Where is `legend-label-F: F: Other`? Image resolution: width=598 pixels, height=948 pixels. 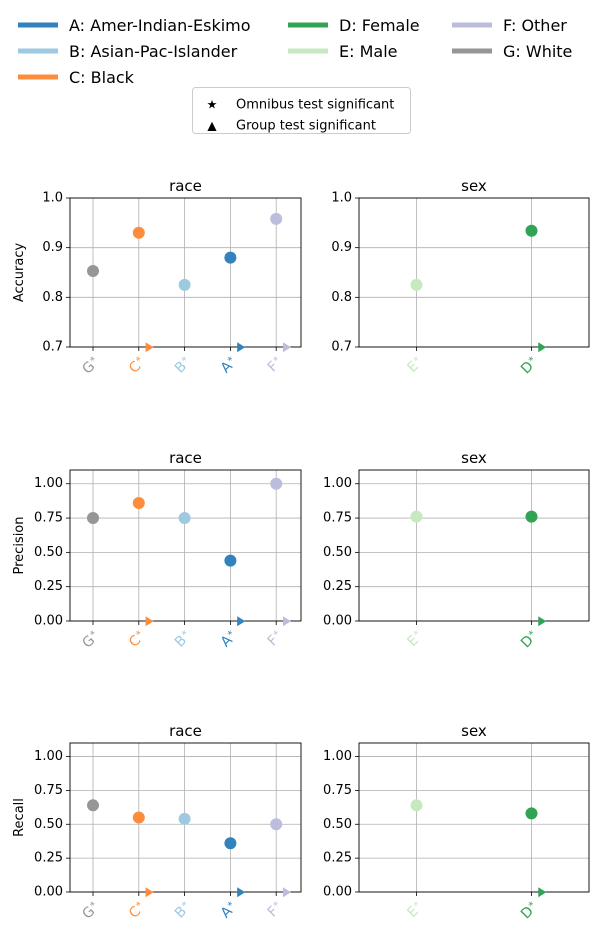
legend-label-F: F: Other is located at coordinates (535, 25).